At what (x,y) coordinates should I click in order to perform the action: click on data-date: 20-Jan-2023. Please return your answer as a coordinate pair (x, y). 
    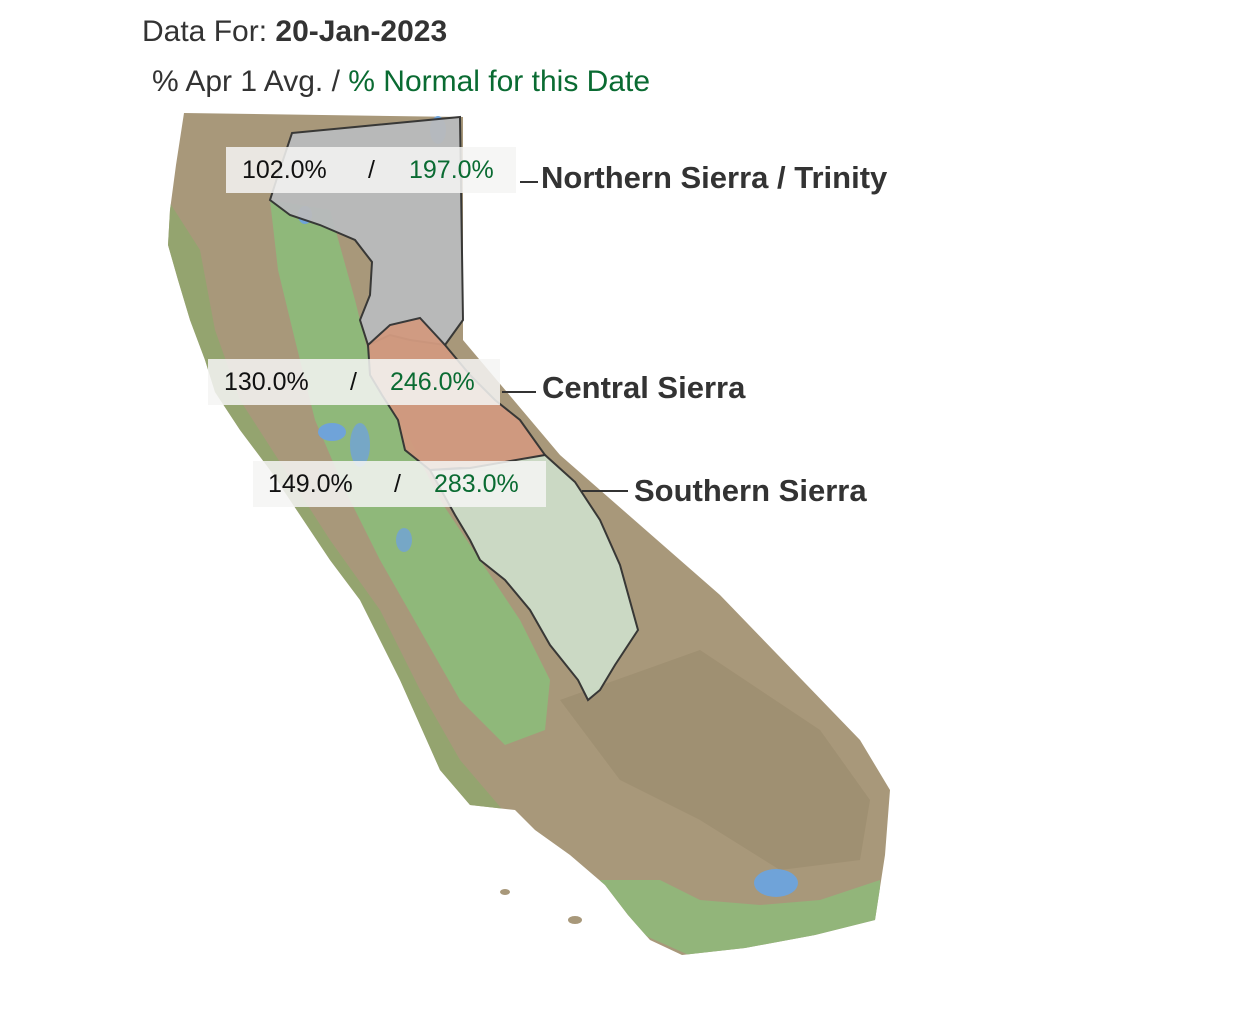
    Looking at the image, I should click on (361, 31).